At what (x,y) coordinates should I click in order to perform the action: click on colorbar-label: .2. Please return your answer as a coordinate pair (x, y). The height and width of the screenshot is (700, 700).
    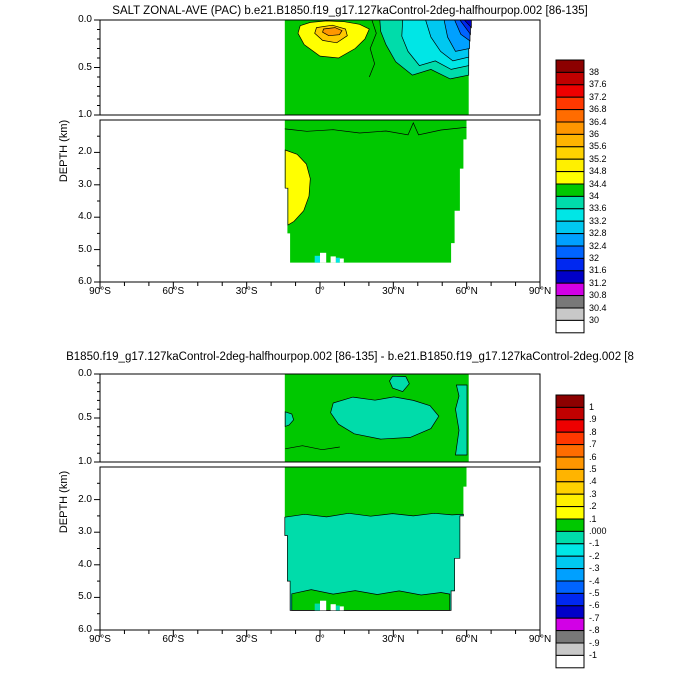
    Looking at the image, I should click on (593, 506).